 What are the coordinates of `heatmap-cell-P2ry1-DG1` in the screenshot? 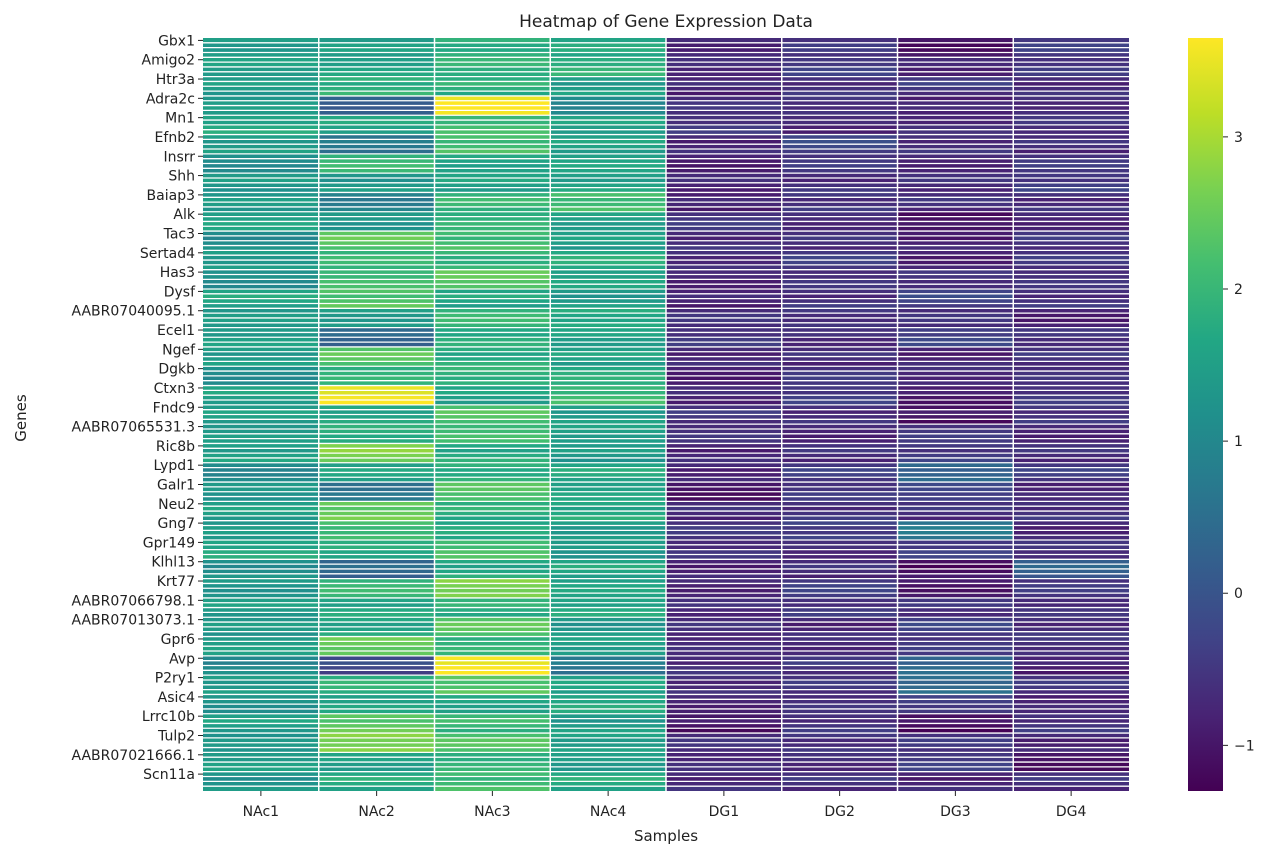 It's located at (724, 682).